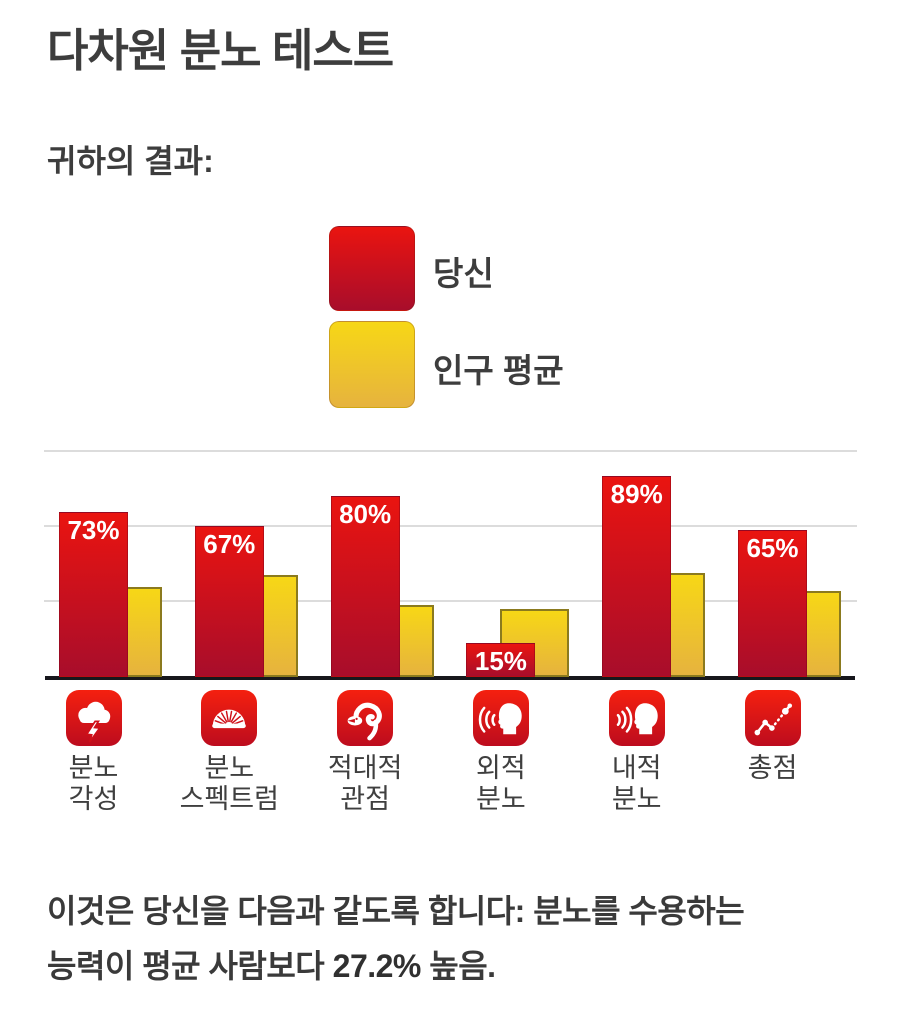 The height and width of the screenshot is (1019, 900). I want to click on summary-line2-suffix: 높음., so click(458, 966).